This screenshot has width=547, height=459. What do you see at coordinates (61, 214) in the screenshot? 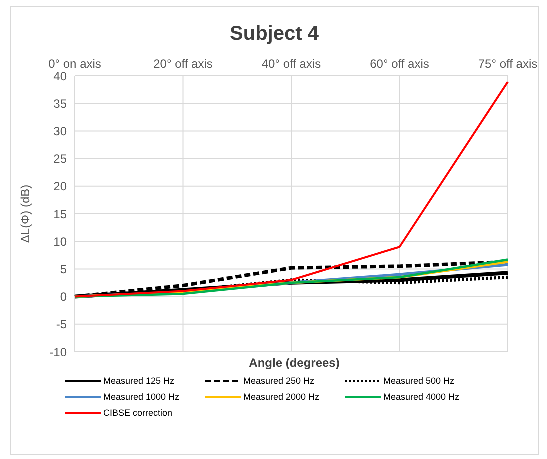
I see `y-tick-label: 15` at bounding box center [61, 214].